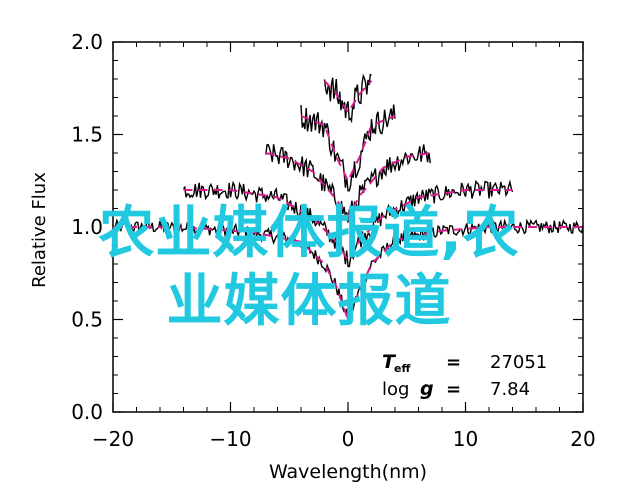  I want to click on x-tick-label: 10, so click(465, 439).